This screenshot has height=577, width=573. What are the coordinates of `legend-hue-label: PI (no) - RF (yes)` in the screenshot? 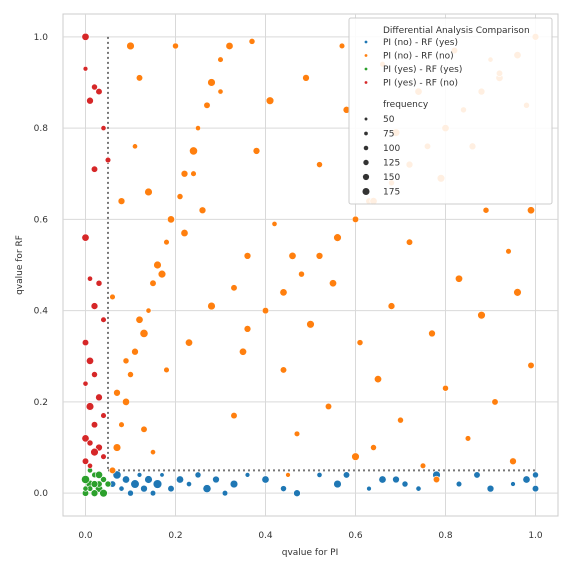 It's located at (420, 43).